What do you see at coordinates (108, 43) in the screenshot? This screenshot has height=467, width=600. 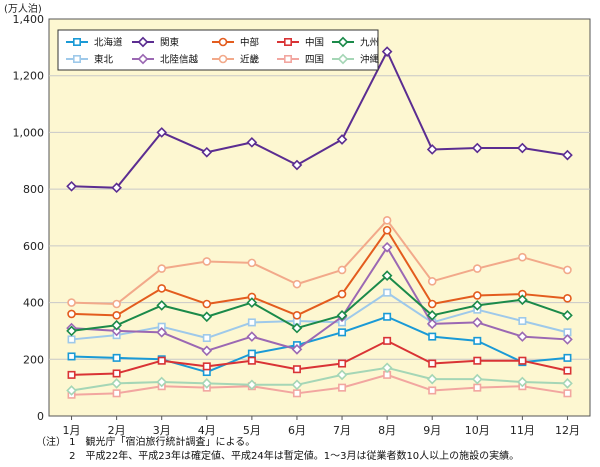 I see `legend-label: 北海道` at bounding box center [108, 43].